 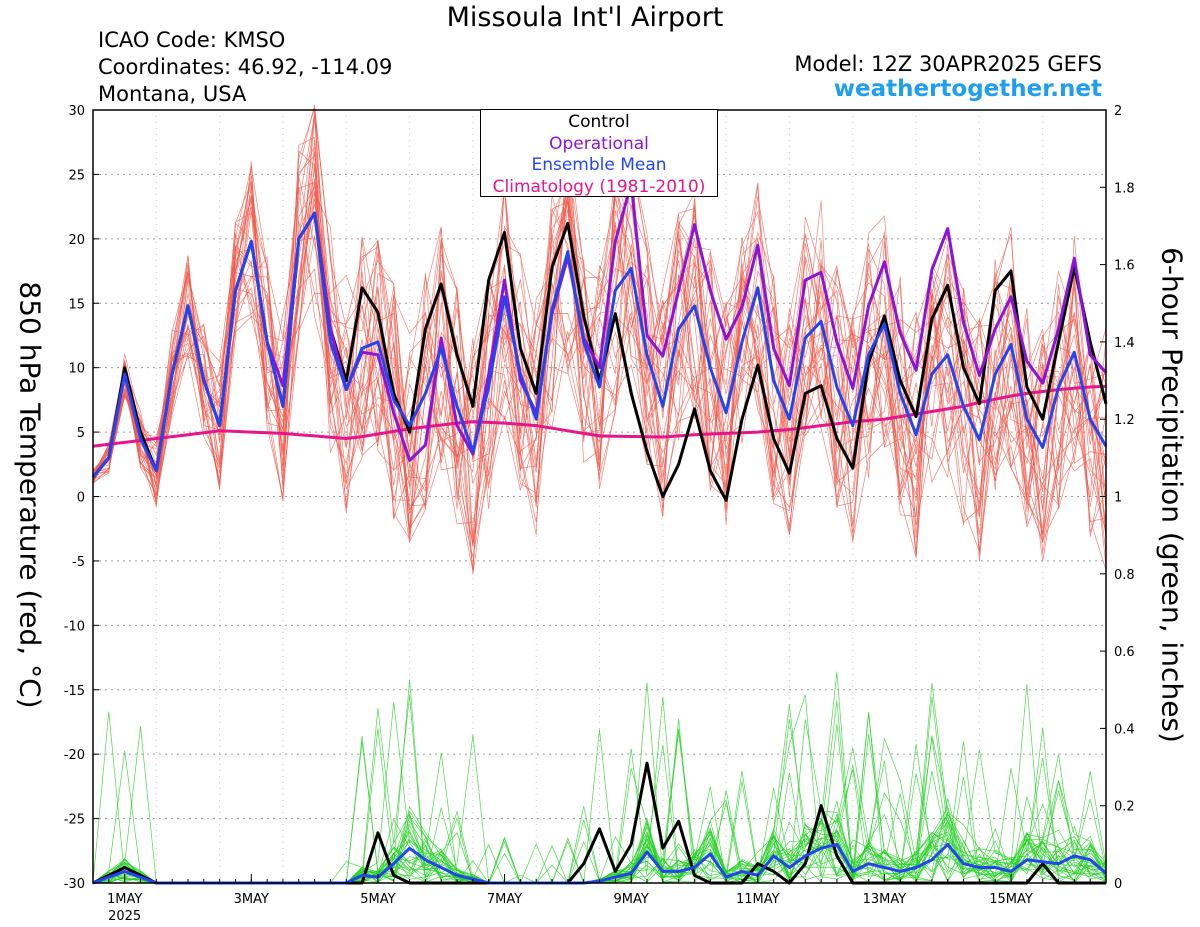 What do you see at coordinates (78, 562) in the screenshot?
I see `y-tick-label: -5` at bounding box center [78, 562].